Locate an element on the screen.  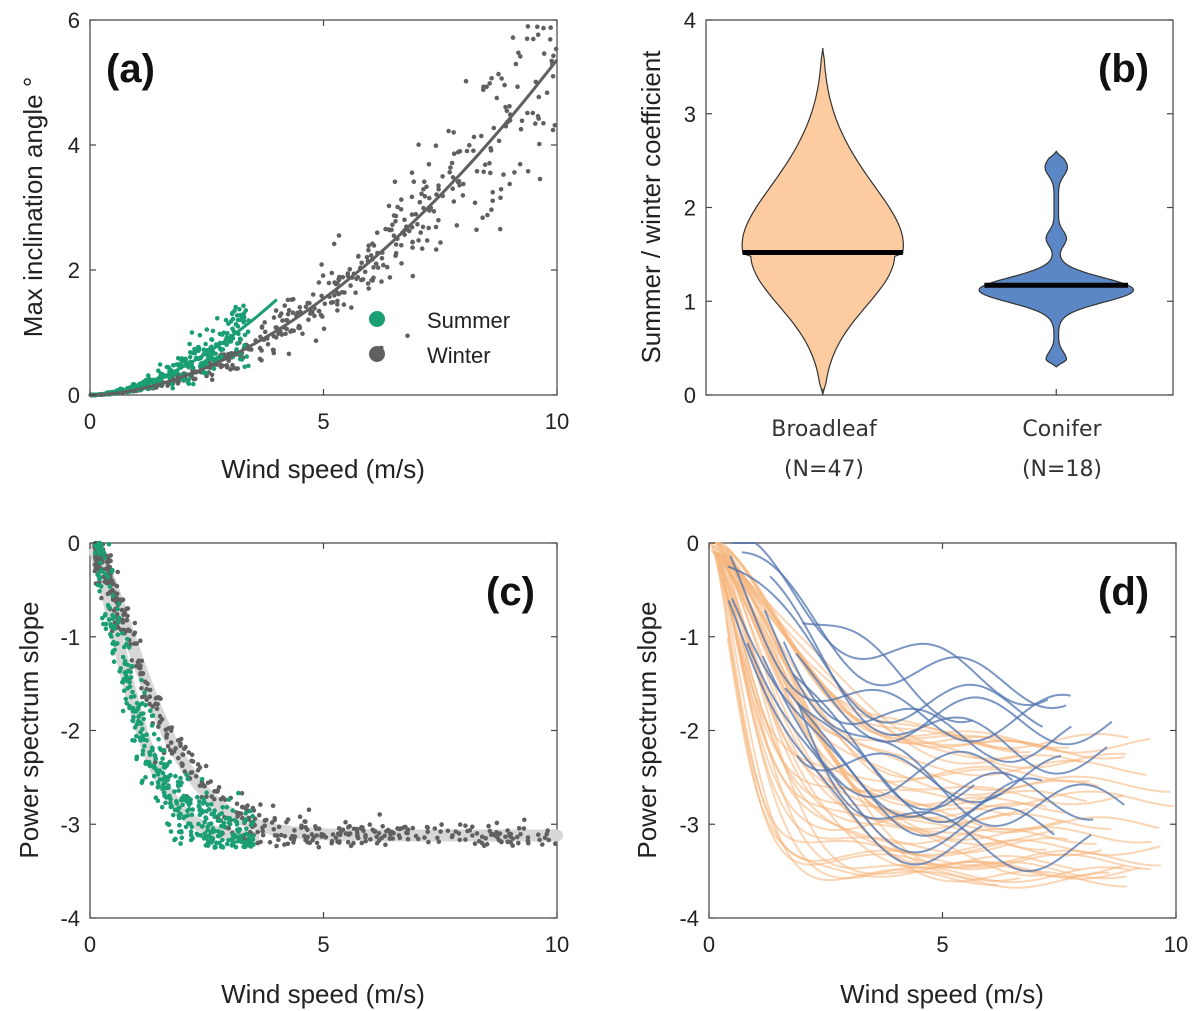
xtick-label: 0 is located at coordinates (90, 944).